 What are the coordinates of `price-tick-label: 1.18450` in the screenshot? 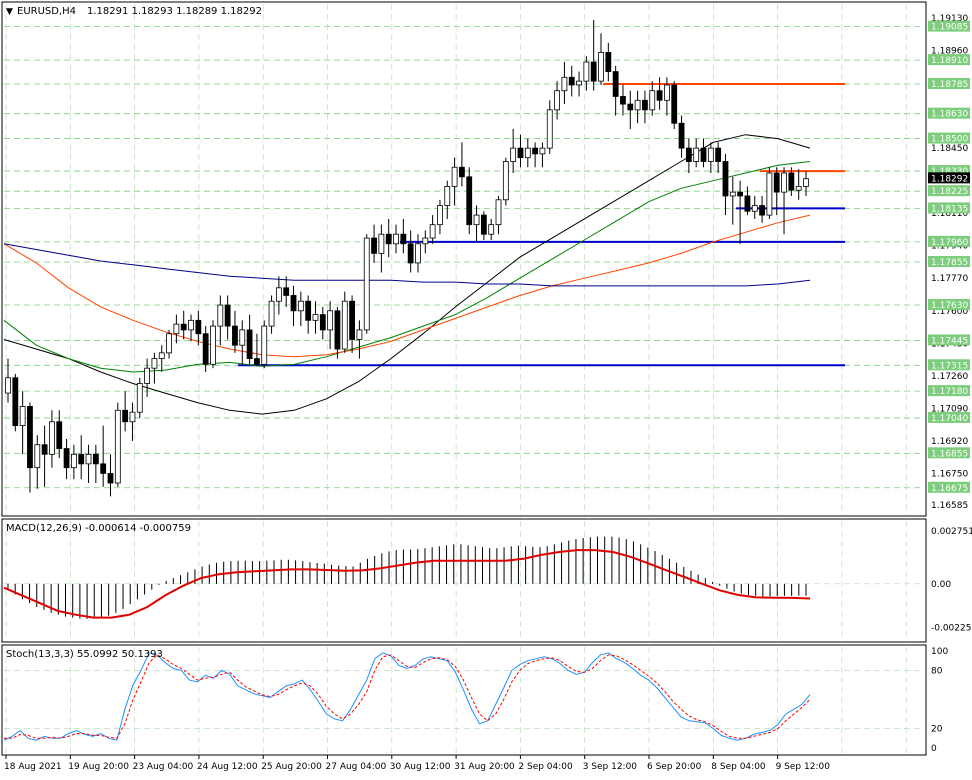 It's located at (949, 149).